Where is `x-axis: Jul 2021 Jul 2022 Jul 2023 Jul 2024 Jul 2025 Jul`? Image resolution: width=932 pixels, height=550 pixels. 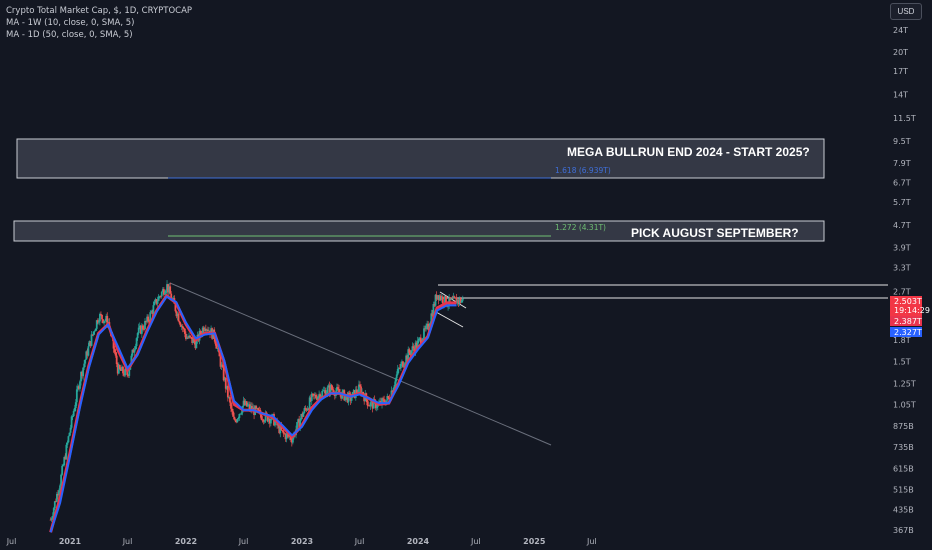
x-axis: Jul 2021 Jul 2022 Jul 2023 Jul 2024 Jul 2025 Jul is located at coordinates (301, 541).